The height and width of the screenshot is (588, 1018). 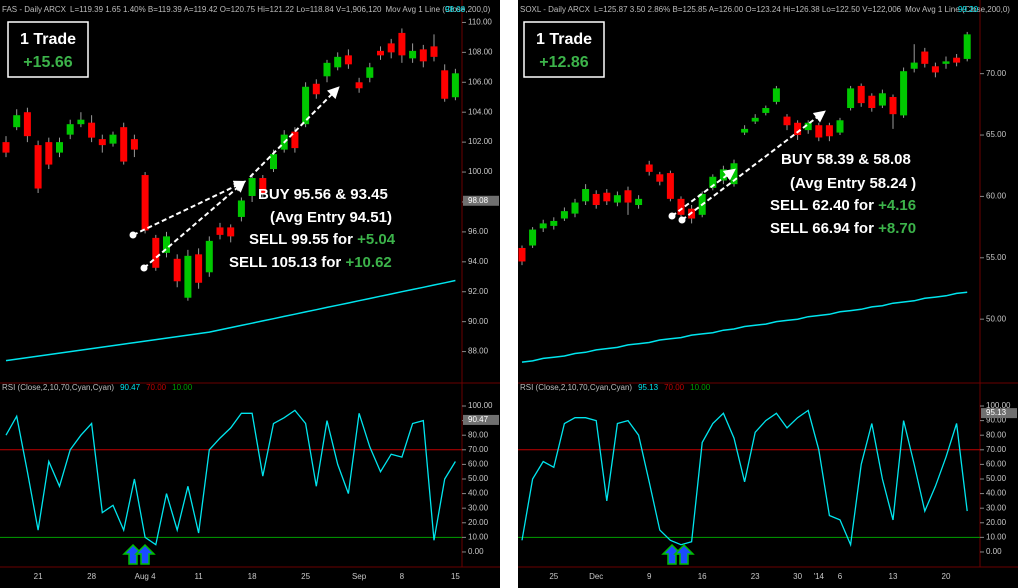 I want to click on y-tick-label: 92.00, so click(x=478, y=291).